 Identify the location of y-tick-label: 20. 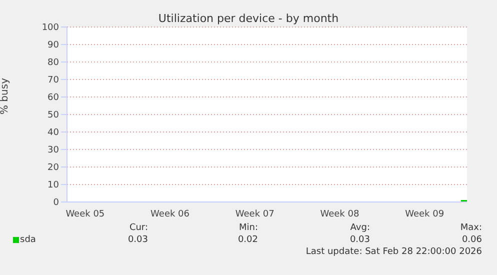
(54, 168).